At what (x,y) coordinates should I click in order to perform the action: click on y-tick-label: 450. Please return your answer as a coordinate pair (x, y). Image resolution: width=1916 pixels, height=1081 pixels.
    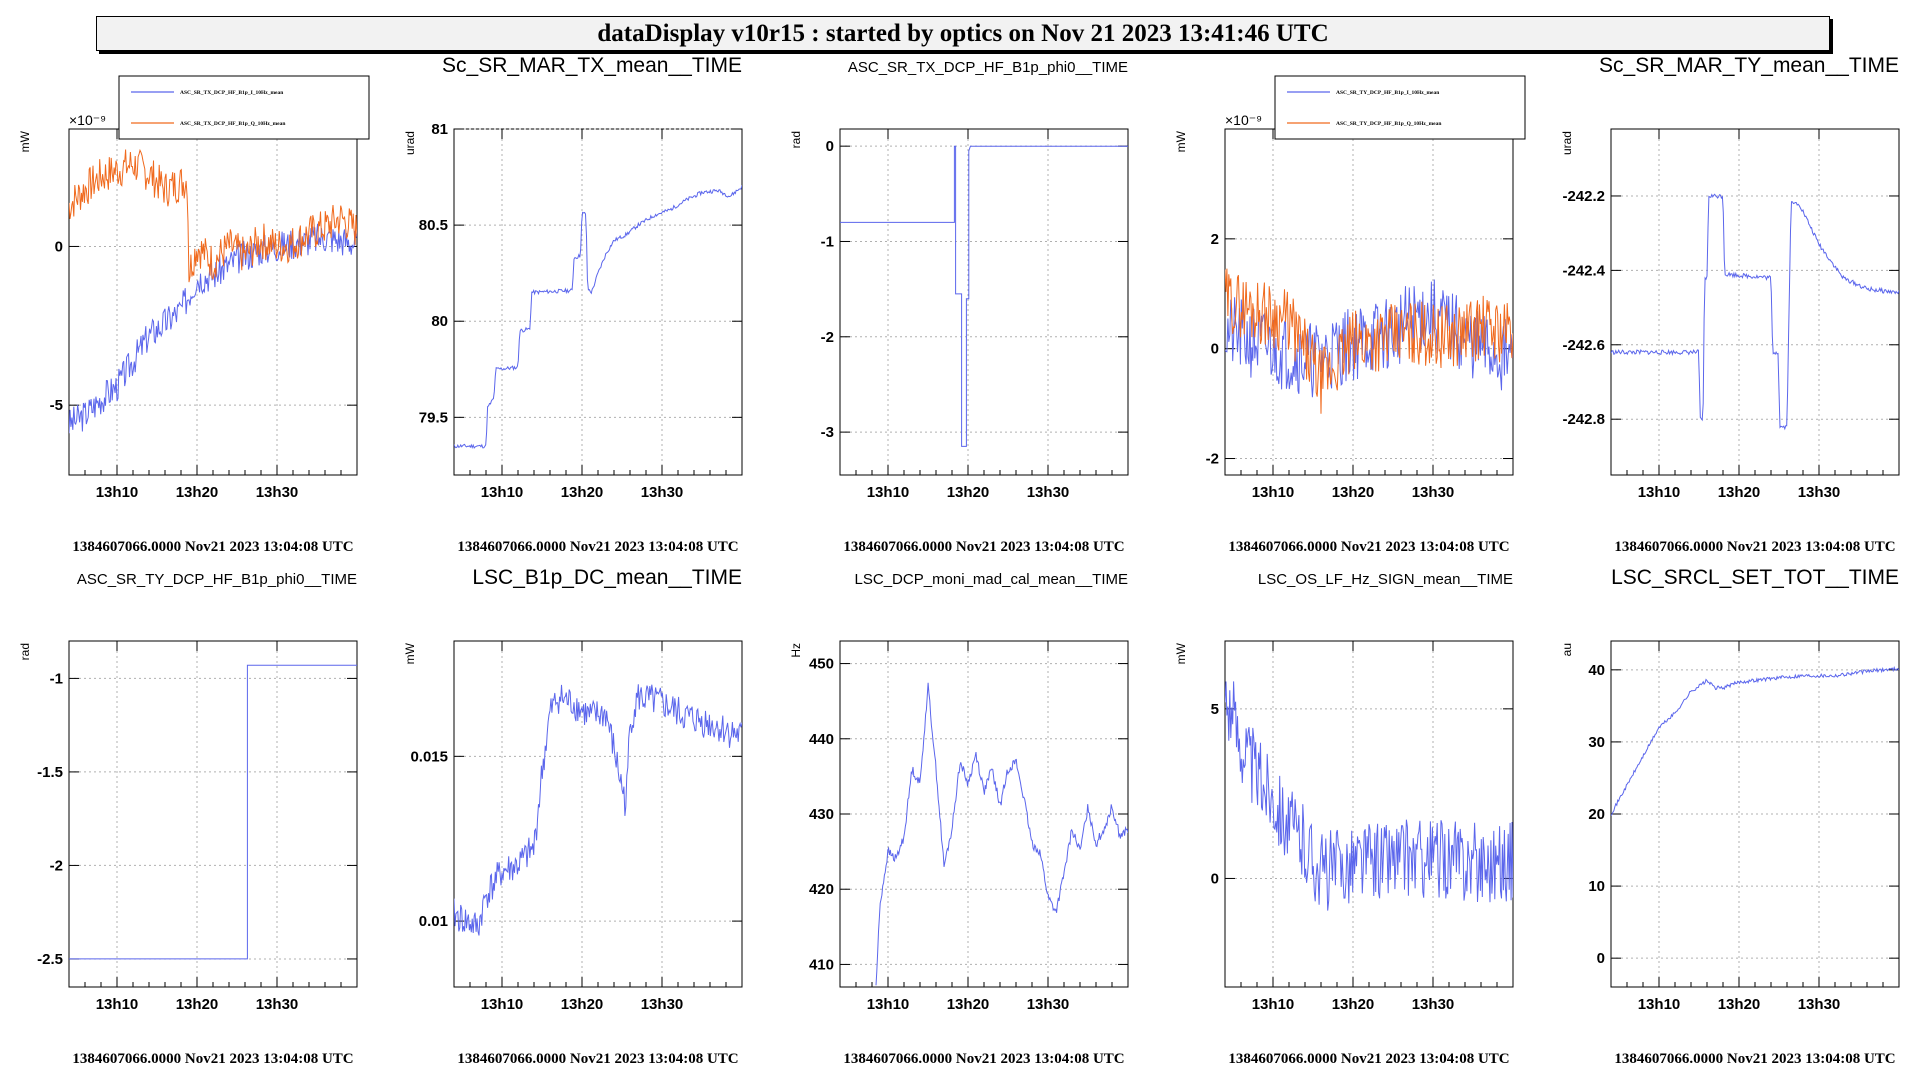
    Looking at the image, I should click on (821, 664).